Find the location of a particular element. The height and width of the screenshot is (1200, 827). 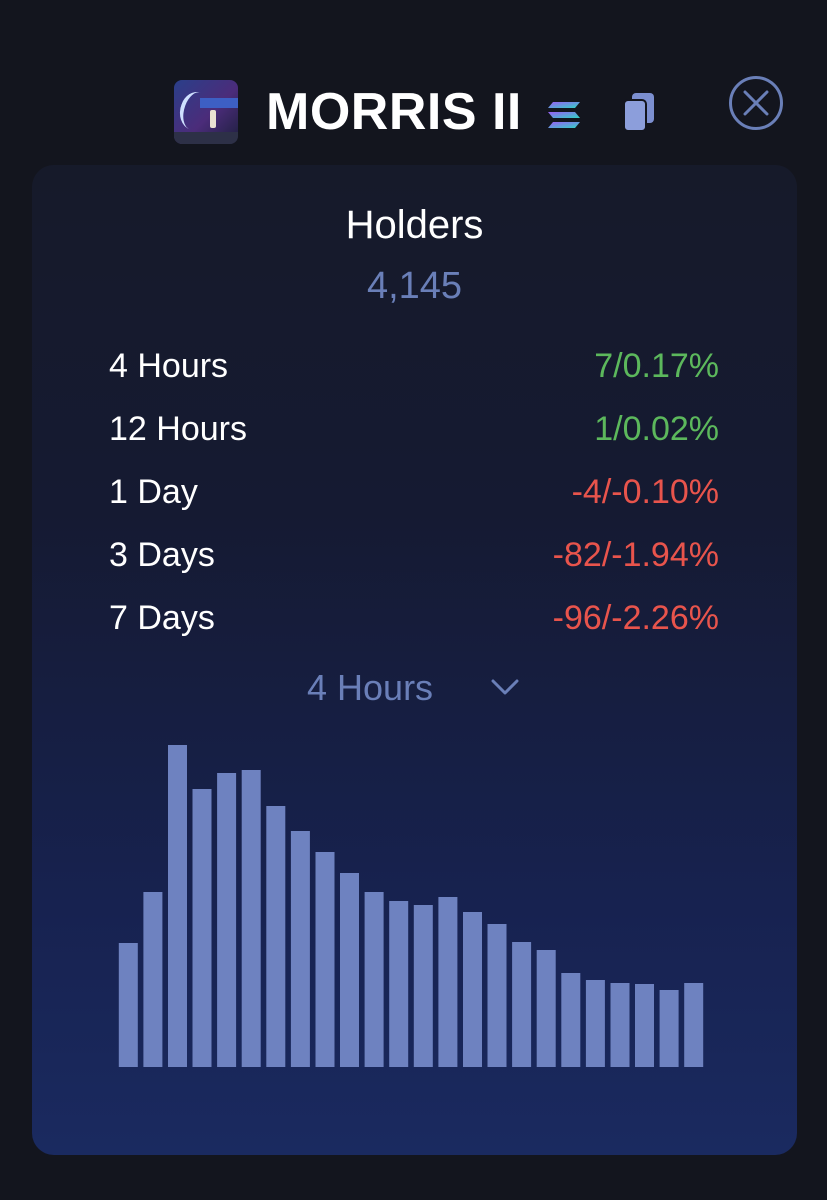

holders-title: Holders is located at coordinates (414, 225).